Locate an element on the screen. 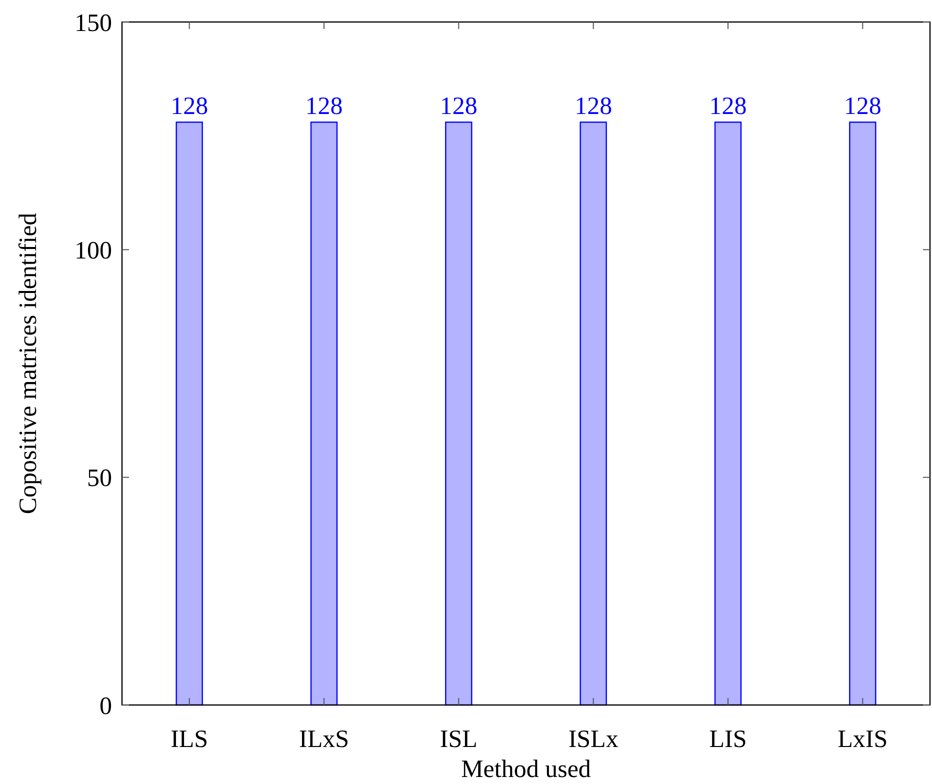  x-tick-label: ISLx is located at coordinates (593, 739).